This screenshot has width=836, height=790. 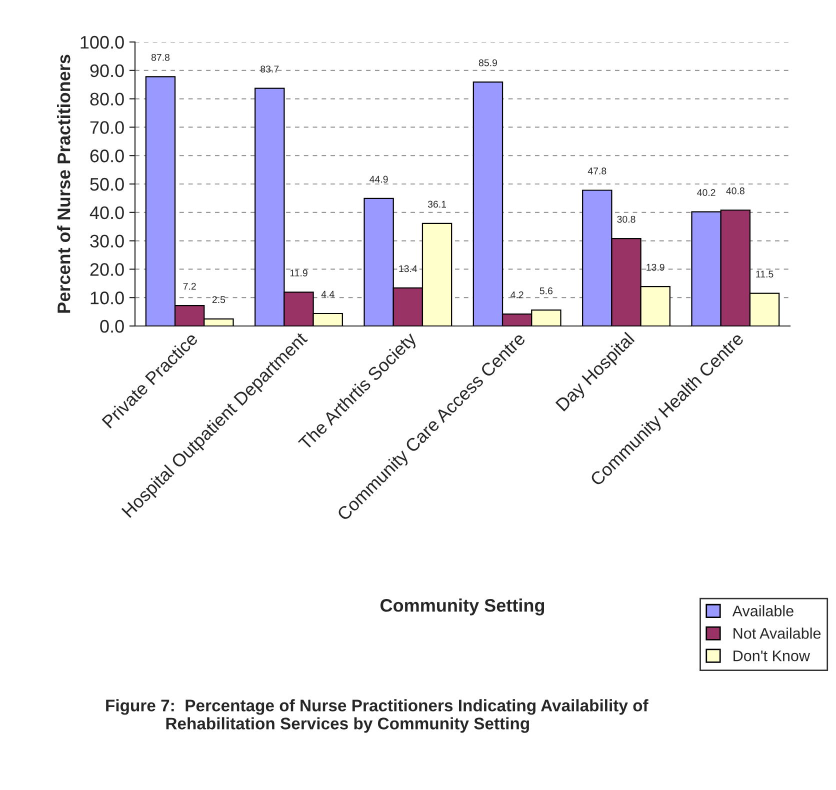 What do you see at coordinates (299, 273) in the screenshot?
I see `data-label: 11.9` at bounding box center [299, 273].